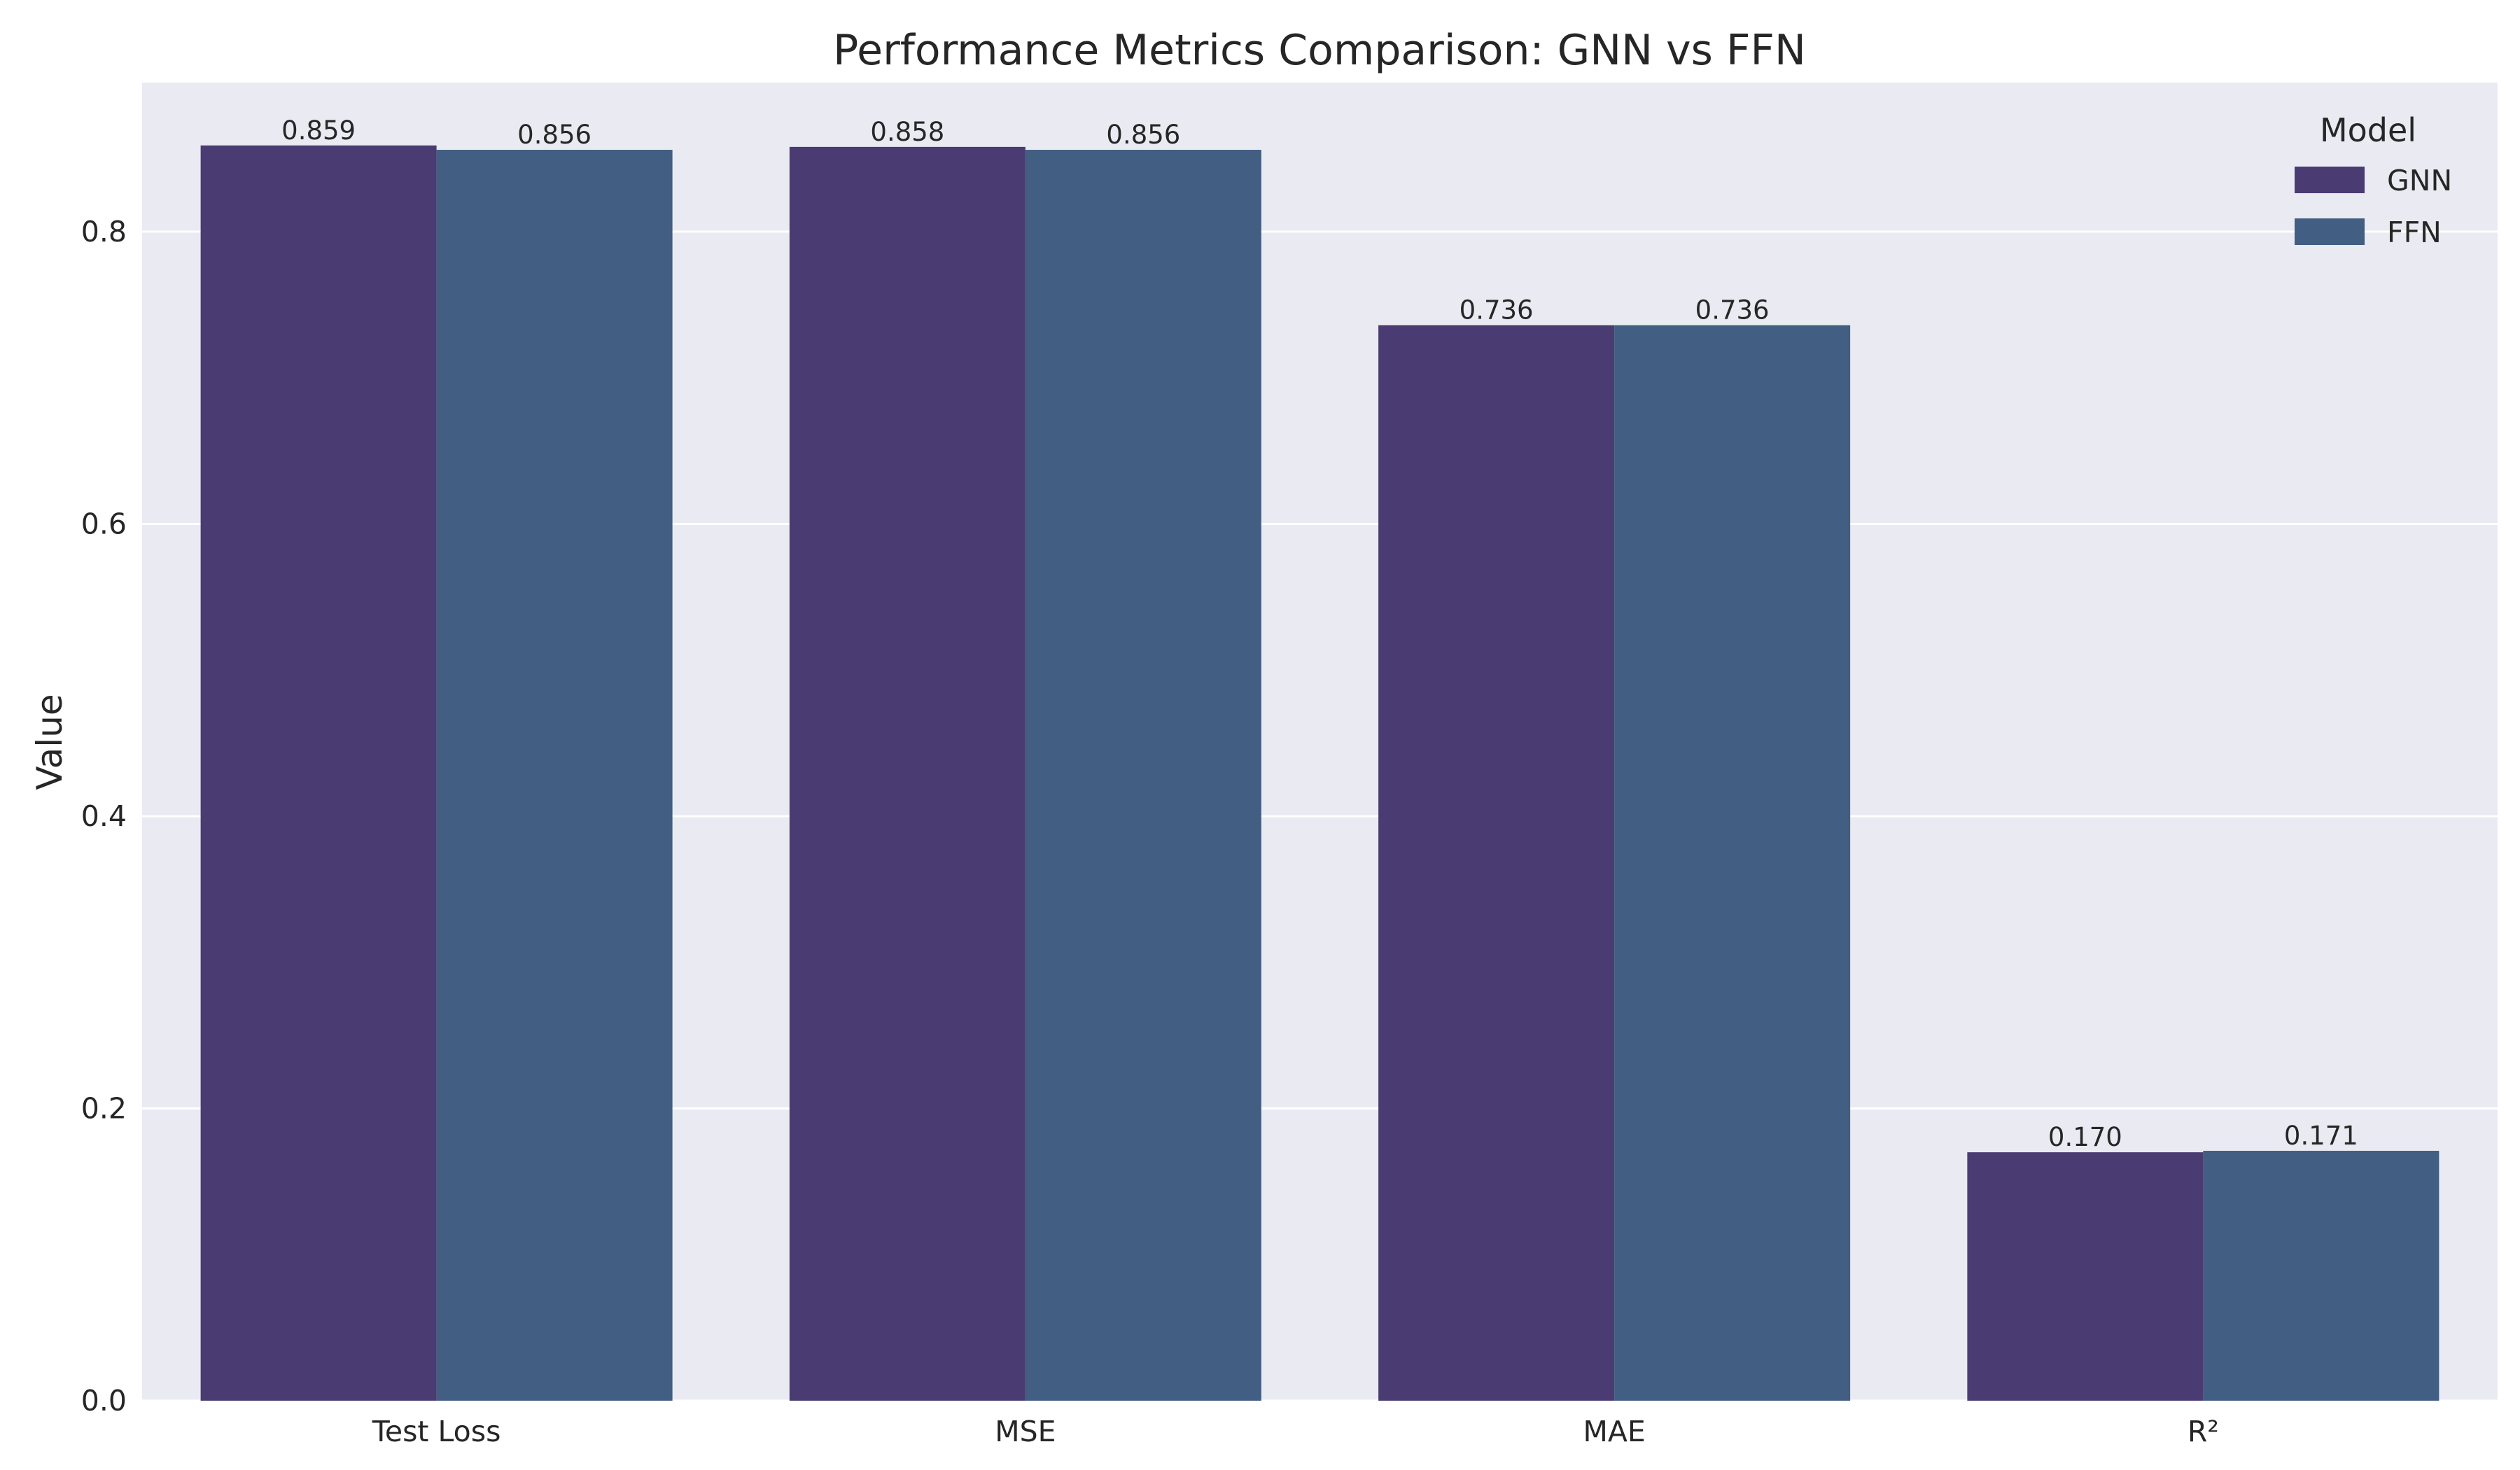 Image resolution: width=2520 pixels, height=1470 pixels. I want to click on y-axis-ticks: 0.0 0.2 0.4 0.6 0.8, so click(104, 816).